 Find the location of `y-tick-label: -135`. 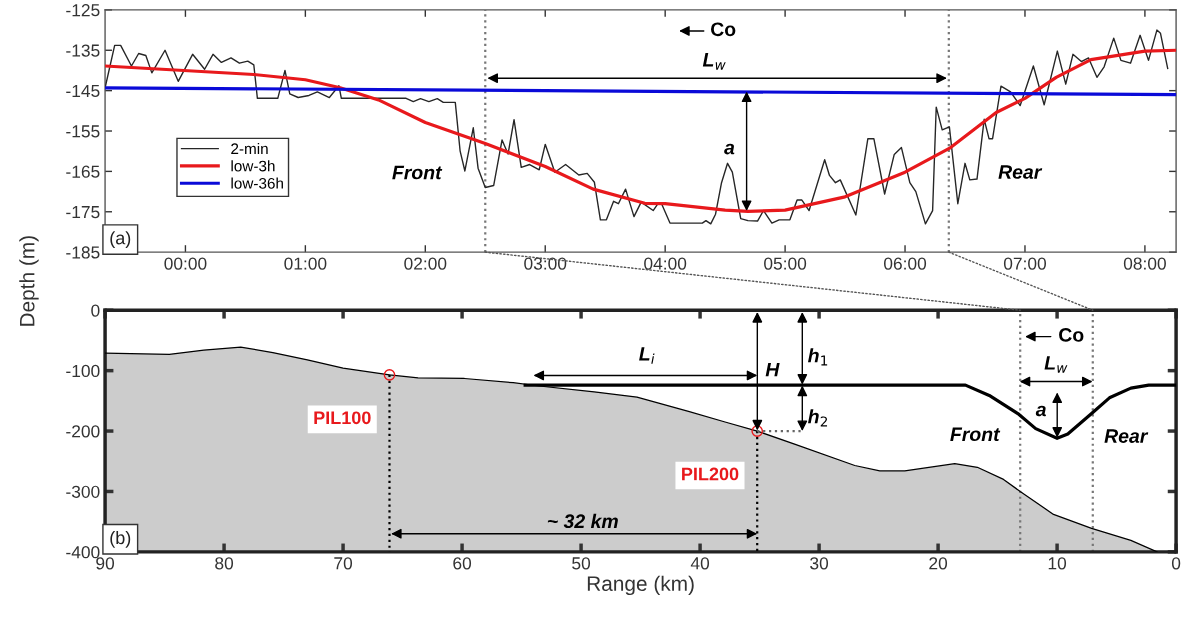

y-tick-label: -135 is located at coordinates (83, 50).